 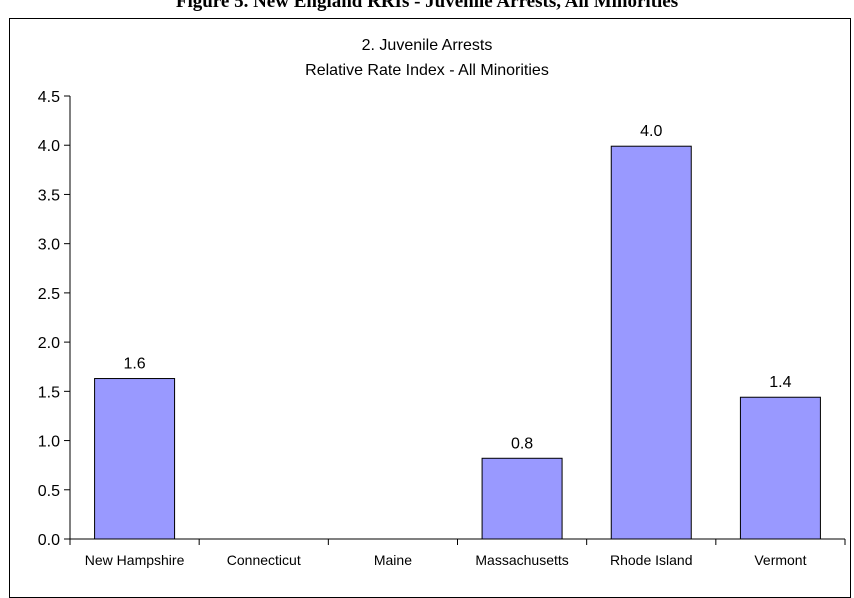 What do you see at coordinates (651, 131) in the screenshot?
I see `data-label: 4.0` at bounding box center [651, 131].